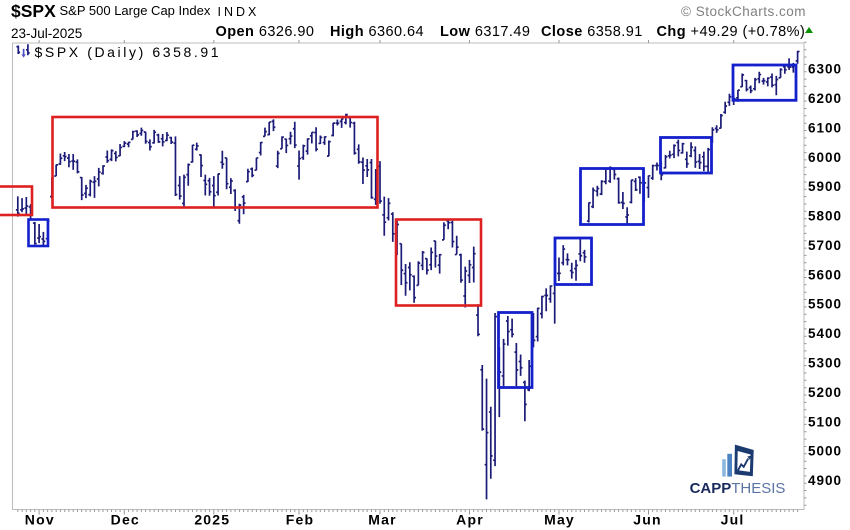 The height and width of the screenshot is (530, 850). Describe the element at coordinates (825, 245) in the screenshot. I see `svg-text: 5700` at that location.